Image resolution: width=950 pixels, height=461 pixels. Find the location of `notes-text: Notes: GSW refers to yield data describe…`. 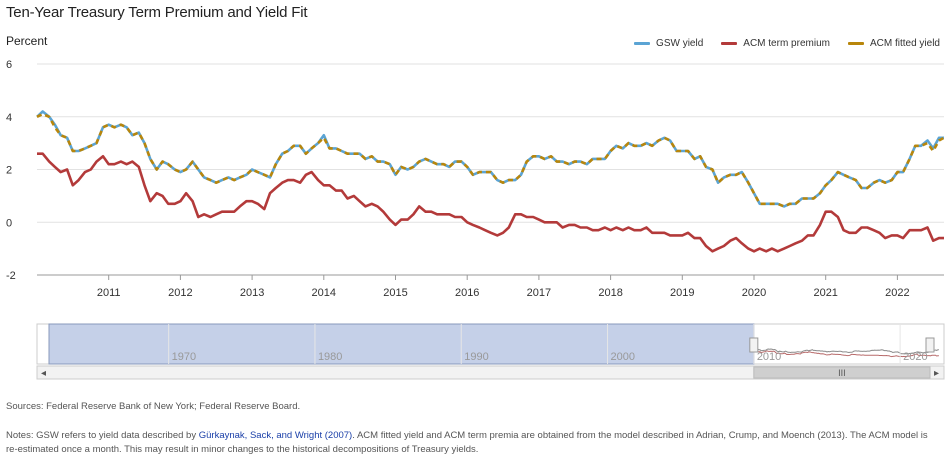

notes-text: Notes: GSW refers to yield data describe… is located at coordinates (473, 443).